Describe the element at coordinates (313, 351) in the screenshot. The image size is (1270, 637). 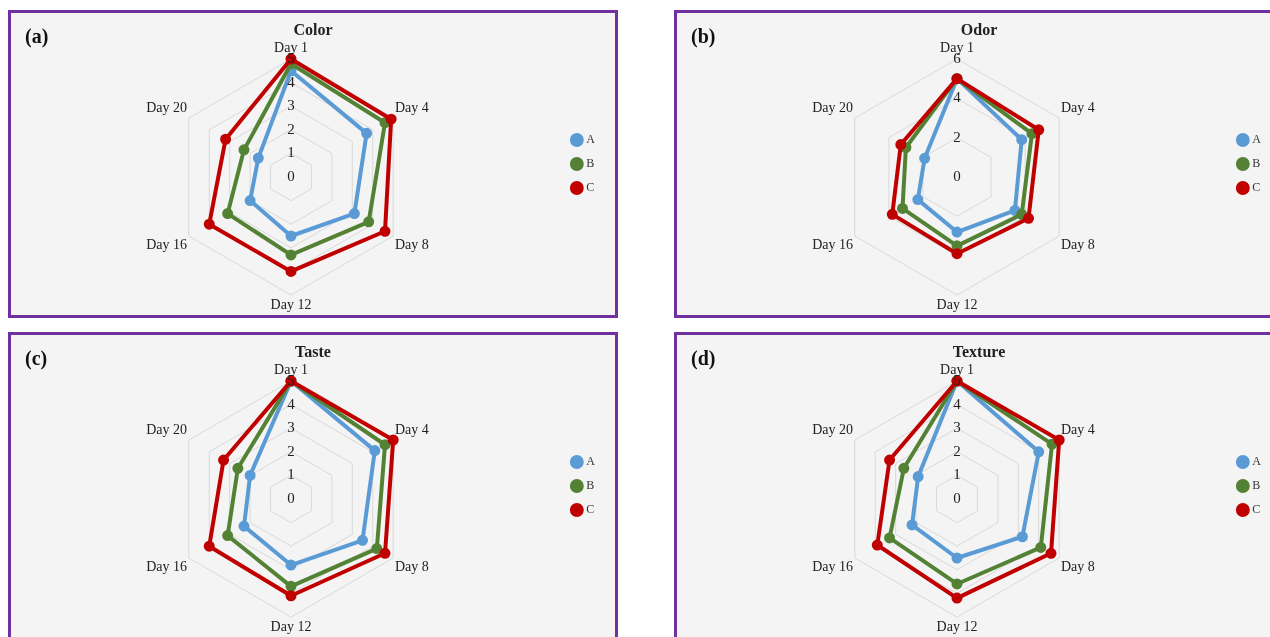
I see `chart-title: Taste` at that location.